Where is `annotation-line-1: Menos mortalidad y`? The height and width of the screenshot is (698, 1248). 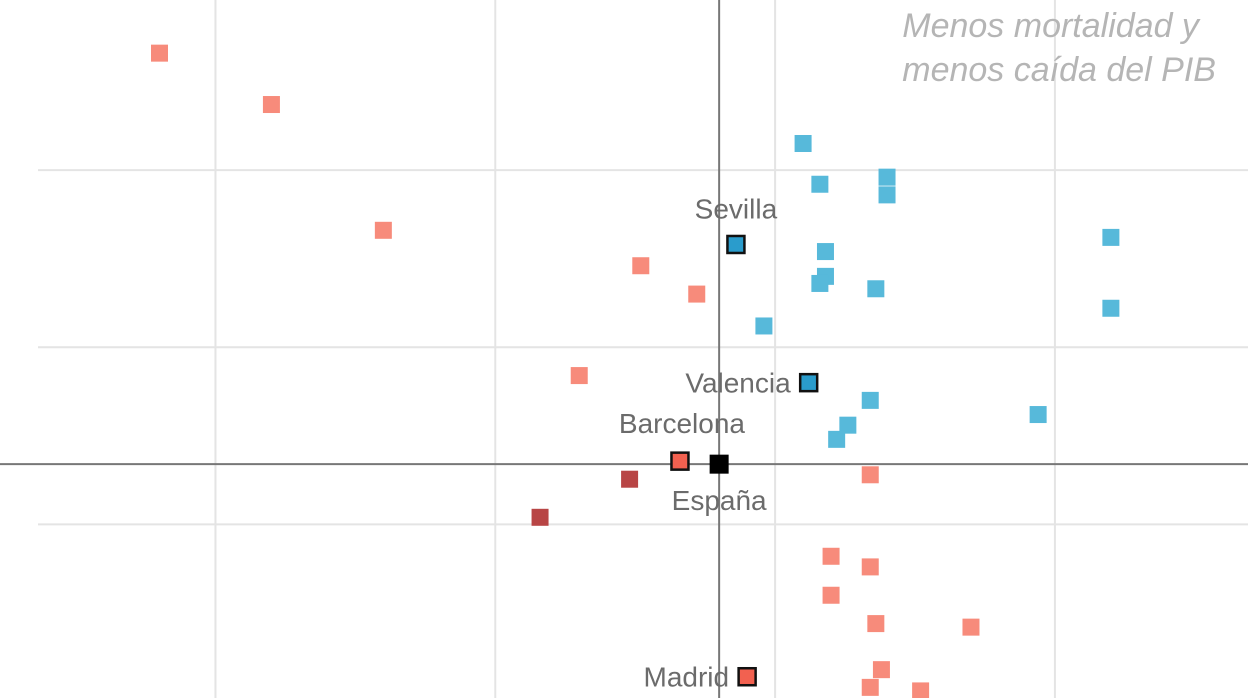
annotation-line-1: Menos mortalidad y is located at coordinates (1050, 26).